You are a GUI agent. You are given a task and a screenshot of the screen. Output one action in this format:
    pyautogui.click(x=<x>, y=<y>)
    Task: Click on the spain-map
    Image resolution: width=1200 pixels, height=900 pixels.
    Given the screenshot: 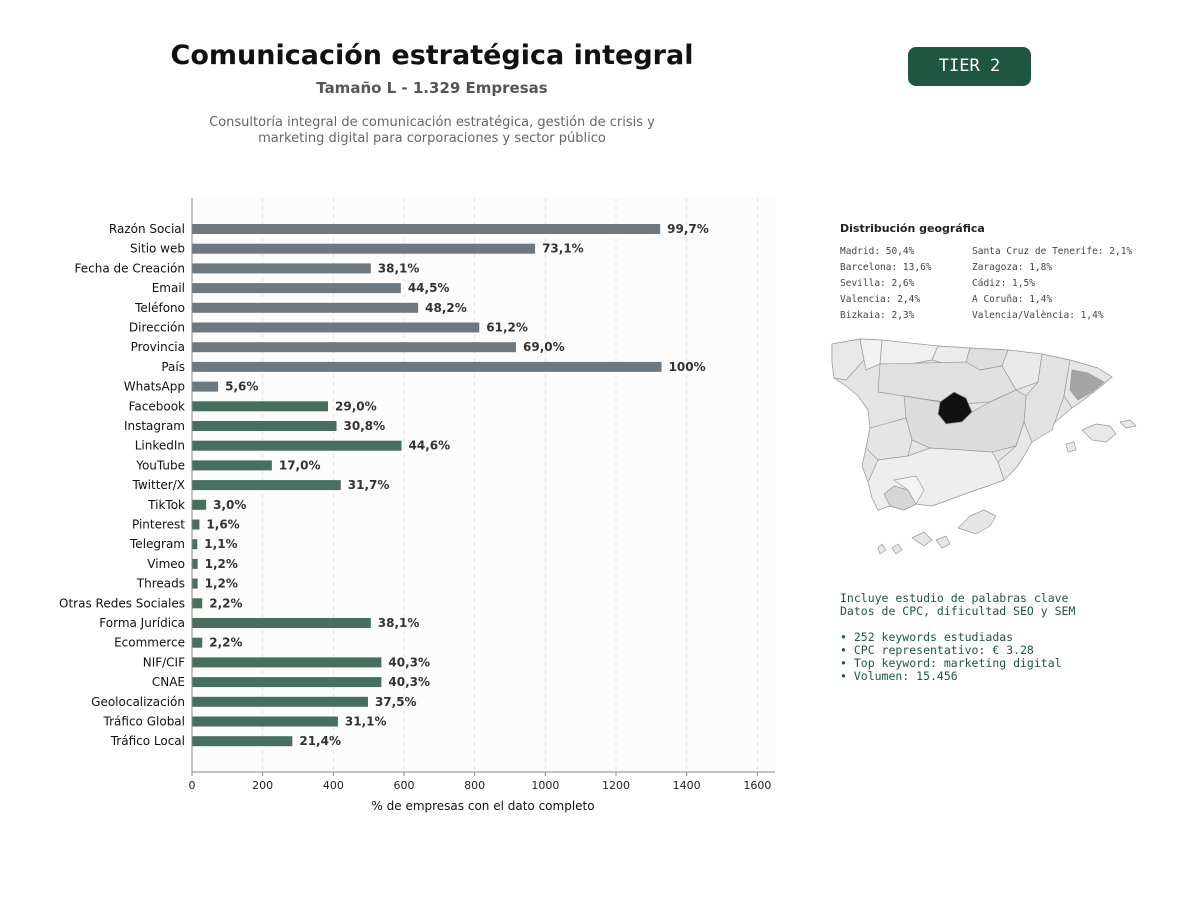 What is the action you would take?
    pyautogui.click(x=984, y=446)
    